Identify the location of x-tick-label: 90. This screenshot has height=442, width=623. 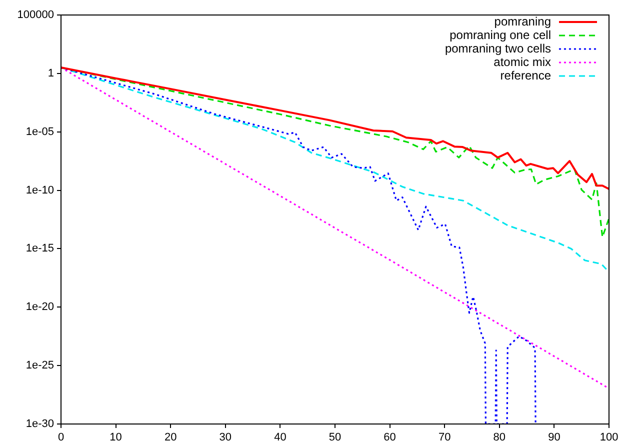
(554, 437).